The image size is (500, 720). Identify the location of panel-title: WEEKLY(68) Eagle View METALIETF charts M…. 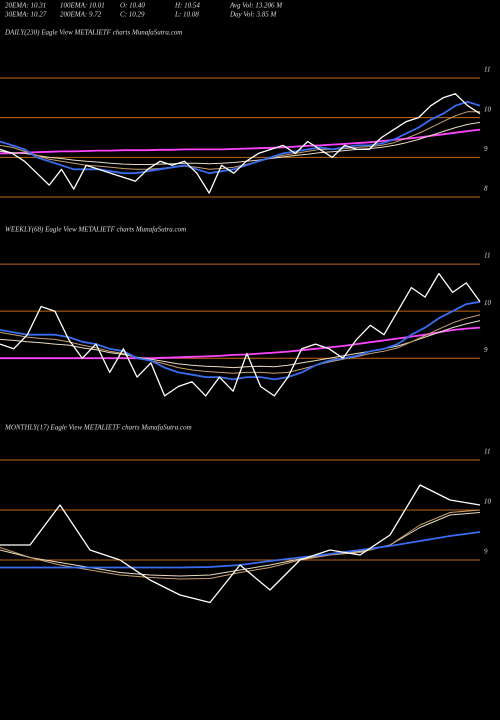
(95, 230).